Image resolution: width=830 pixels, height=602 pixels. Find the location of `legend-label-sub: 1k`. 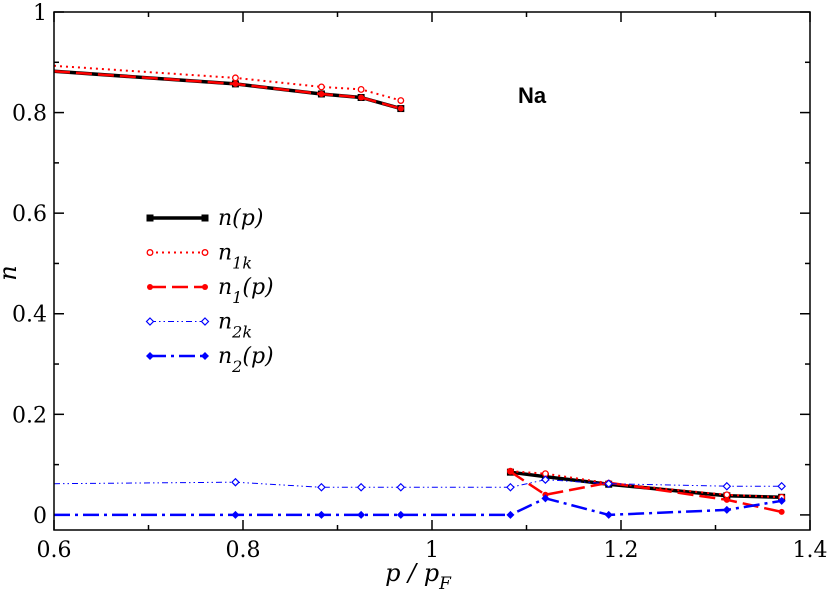

legend-label-sub: 1k is located at coordinates (242, 263).